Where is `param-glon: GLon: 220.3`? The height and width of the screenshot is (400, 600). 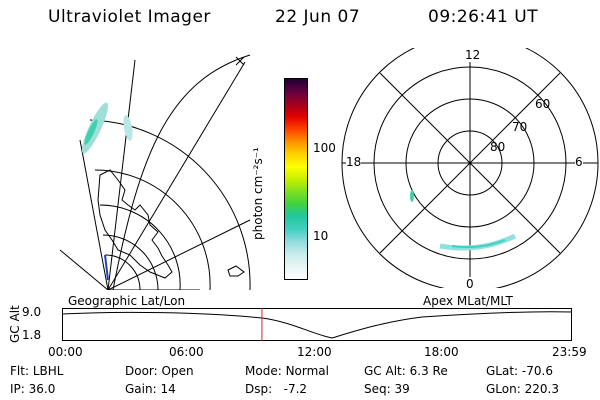
param-glon: GLon: 220.3 is located at coordinates (522, 389).